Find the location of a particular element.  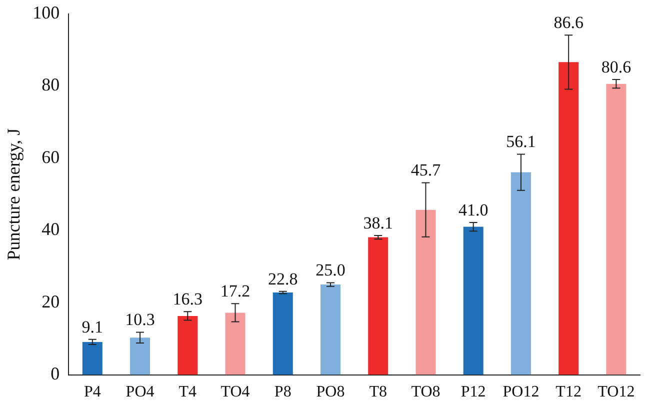

x-tick-label: TO8 is located at coordinates (425, 392).